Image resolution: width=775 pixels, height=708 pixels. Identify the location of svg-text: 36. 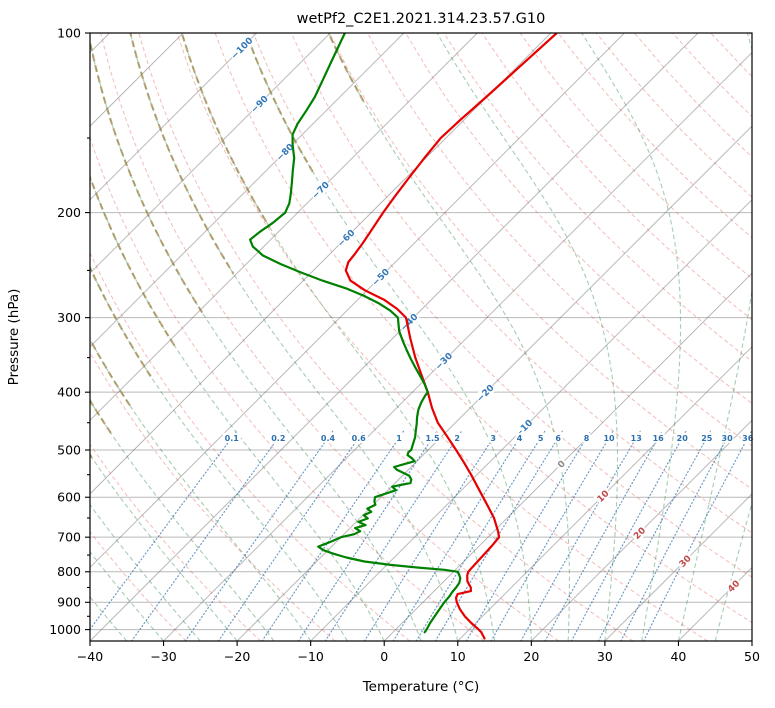
(748, 438).